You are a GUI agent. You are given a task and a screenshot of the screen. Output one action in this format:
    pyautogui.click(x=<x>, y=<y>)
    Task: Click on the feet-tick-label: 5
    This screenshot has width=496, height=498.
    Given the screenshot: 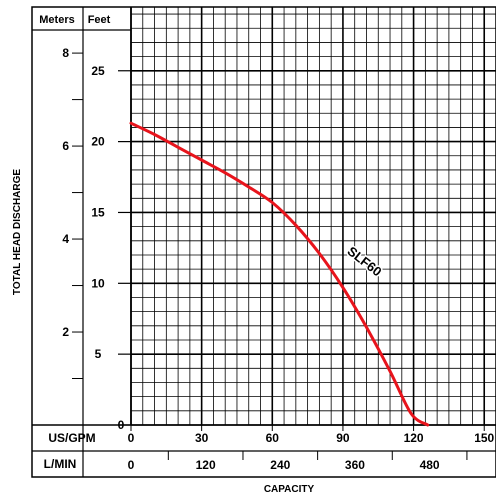 What is the action you would take?
    pyautogui.click(x=98, y=354)
    